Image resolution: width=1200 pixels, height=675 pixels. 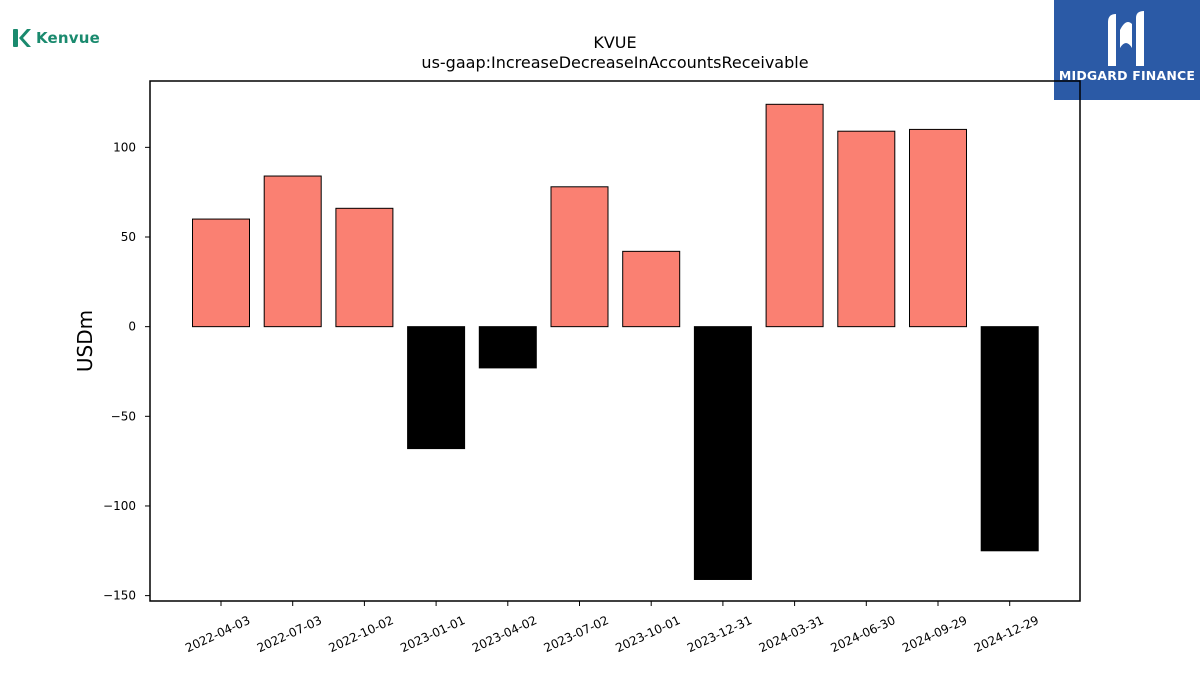 I want to click on y-tick-label: −50, so click(x=123, y=416).